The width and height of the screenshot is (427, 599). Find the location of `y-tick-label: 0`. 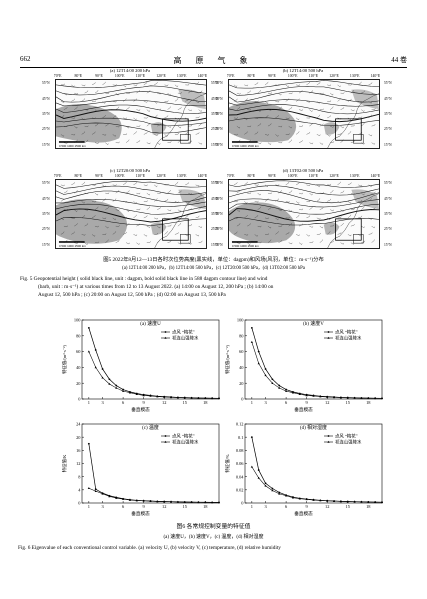

y-tick-label: 0 is located at coordinates (79, 399).